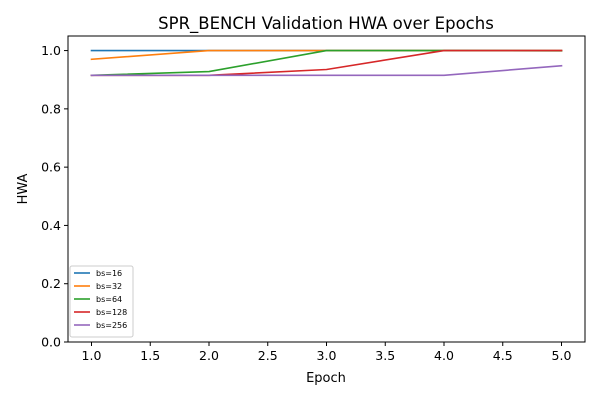 The width and height of the screenshot is (600, 400). What do you see at coordinates (51, 225) in the screenshot?
I see `y-tick-label: 0.4` at bounding box center [51, 225].